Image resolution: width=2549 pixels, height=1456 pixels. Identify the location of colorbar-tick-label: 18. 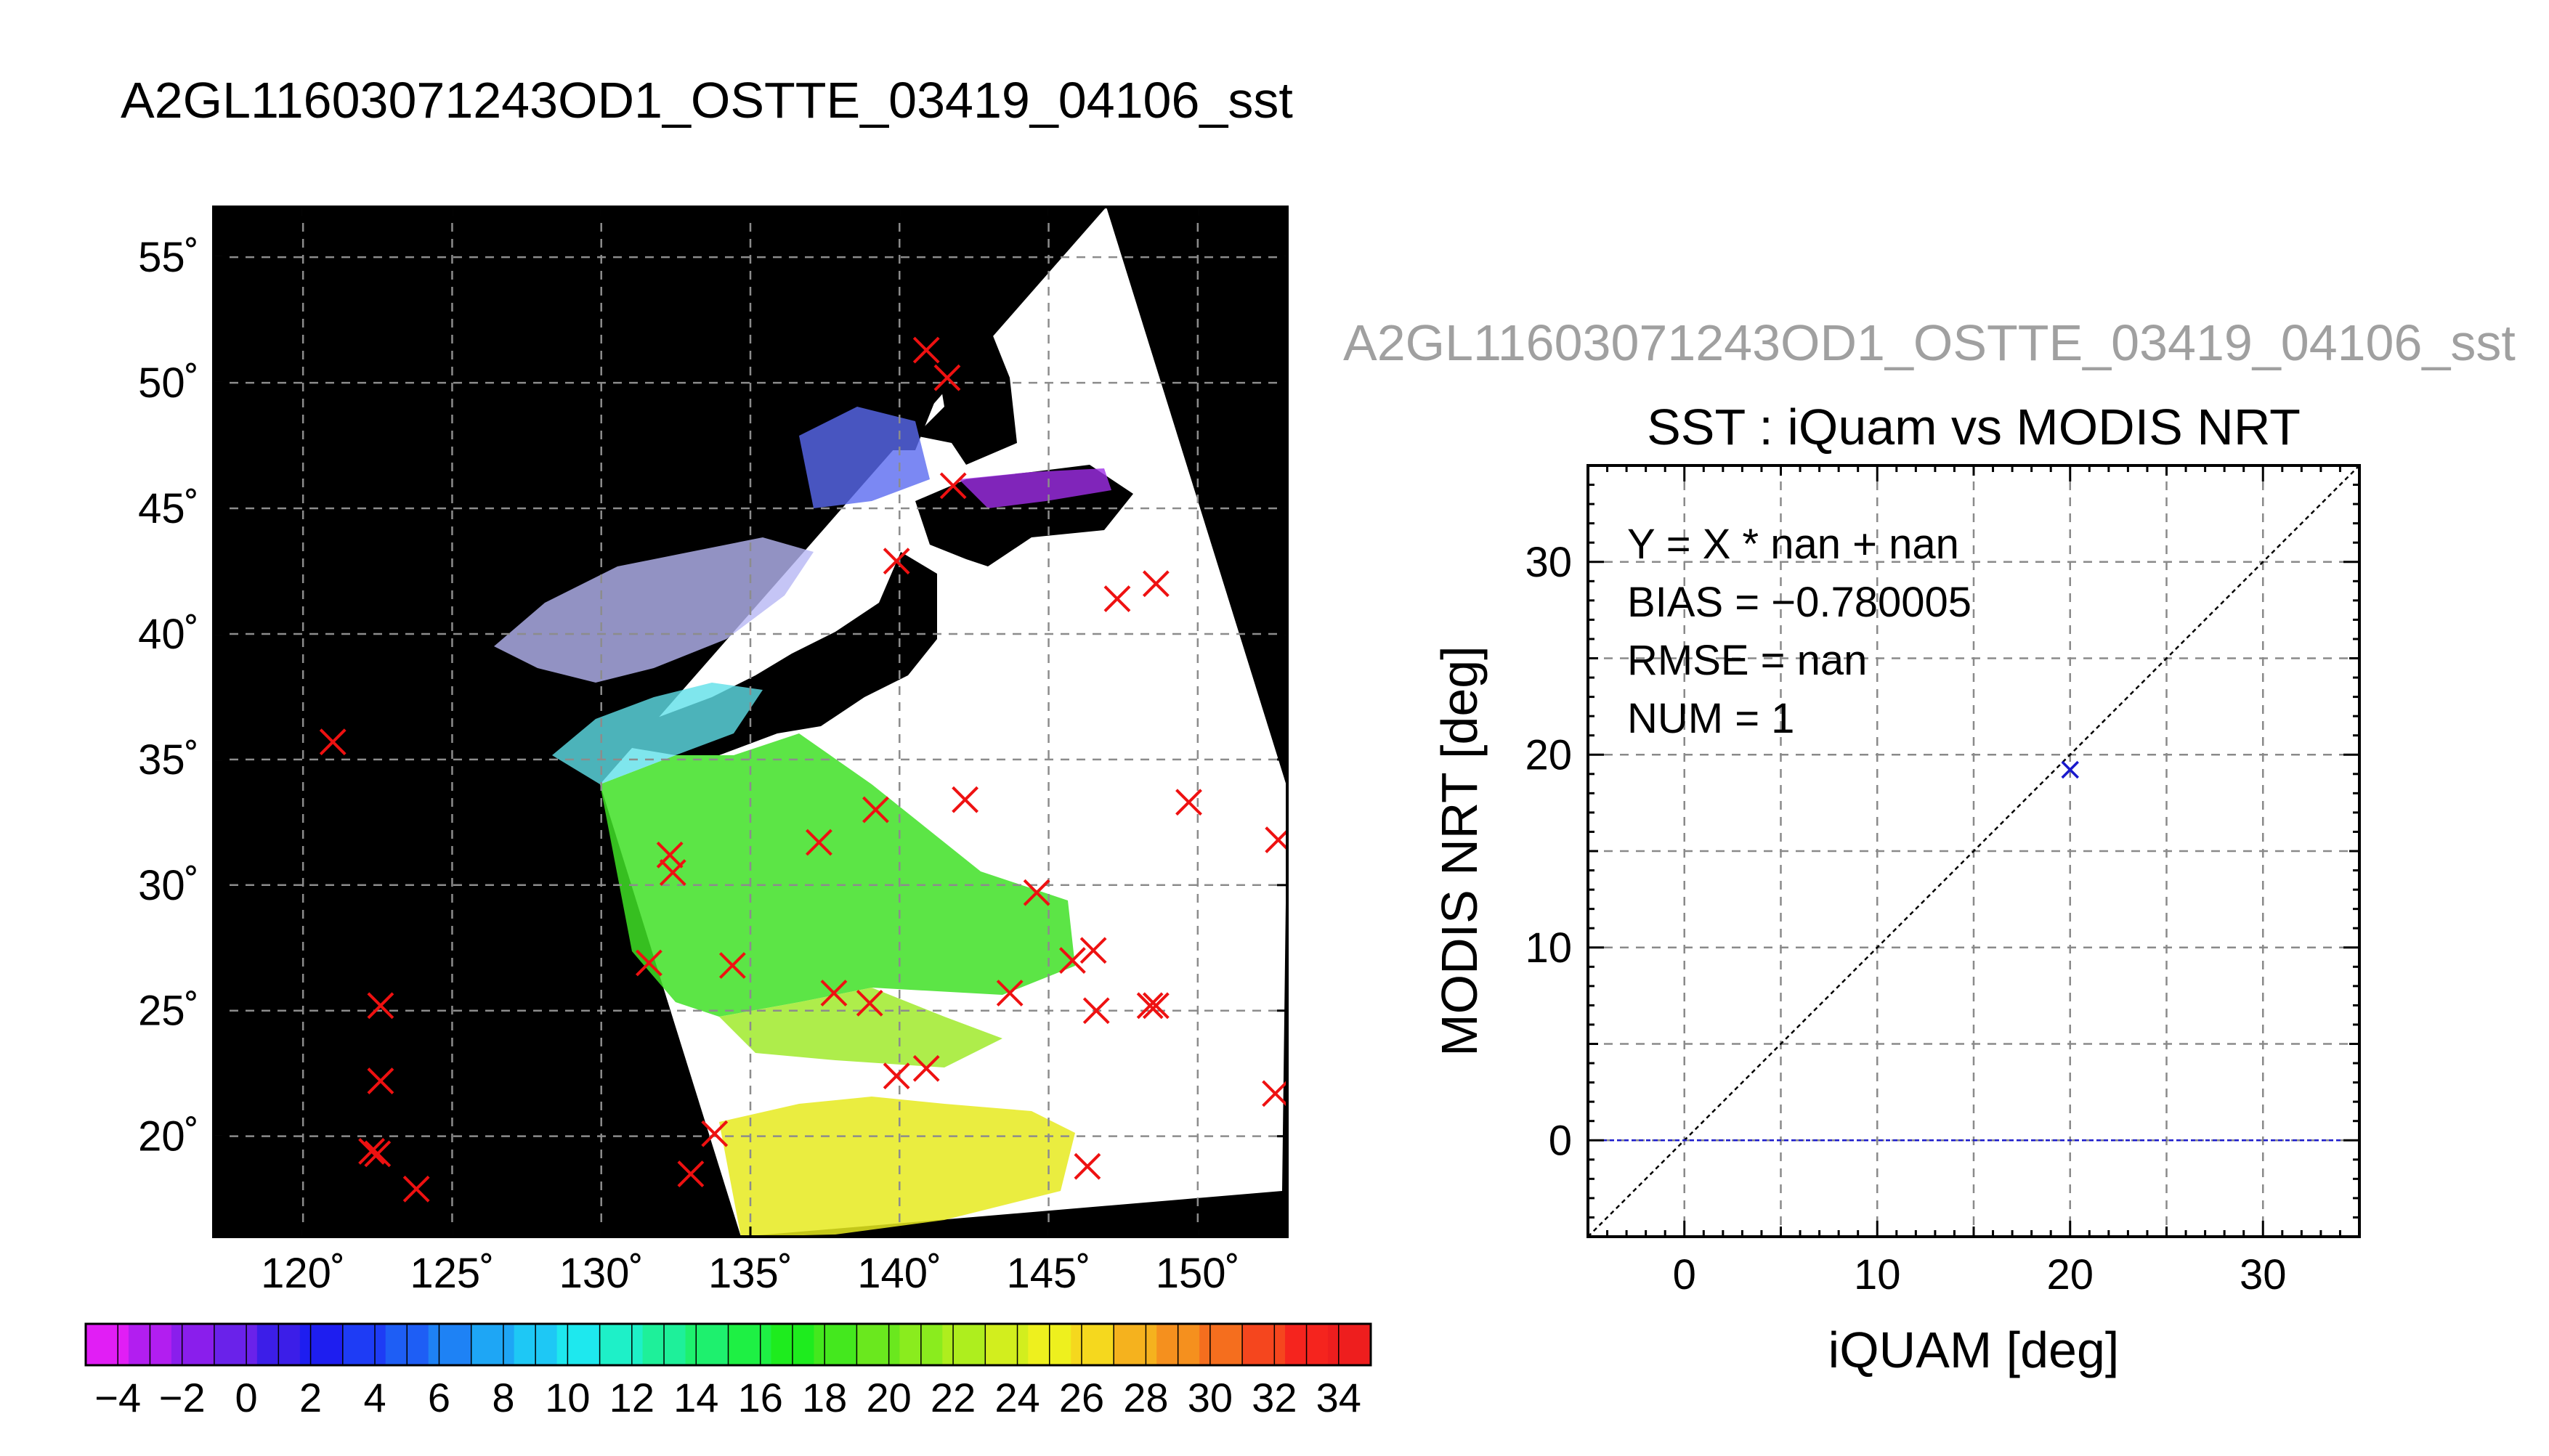
(825, 1397).